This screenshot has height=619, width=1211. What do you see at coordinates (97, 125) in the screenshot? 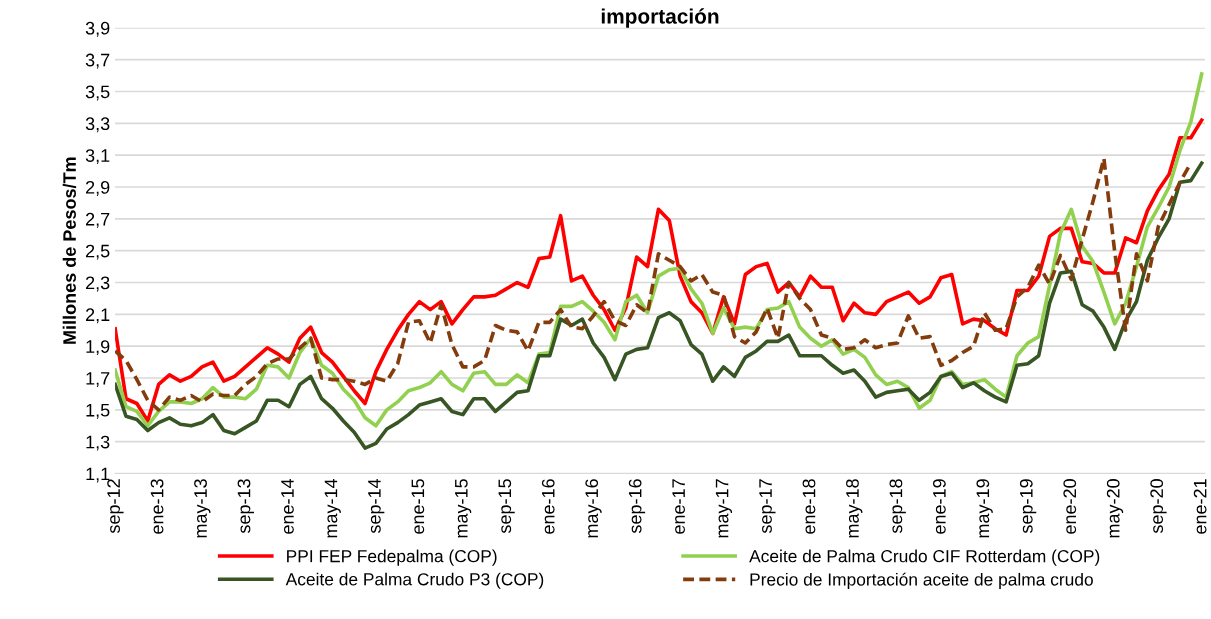
I see `y-tick-label: 3,3` at bounding box center [97, 125].